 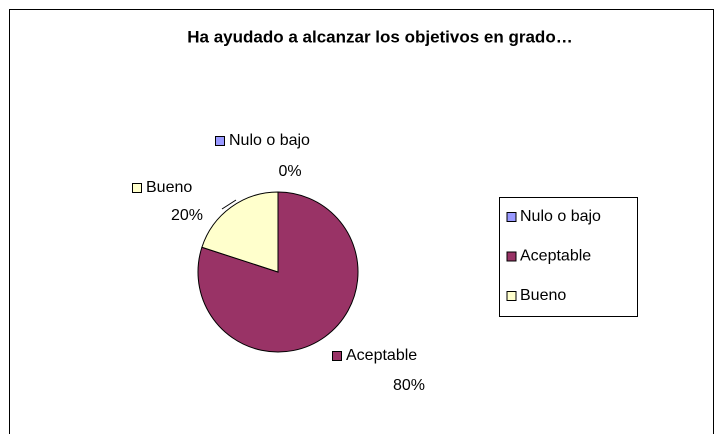 What do you see at coordinates (381, 355) in the screenshot?
I see `data-label-name: Aceptable` at bounding box center [381, 355].